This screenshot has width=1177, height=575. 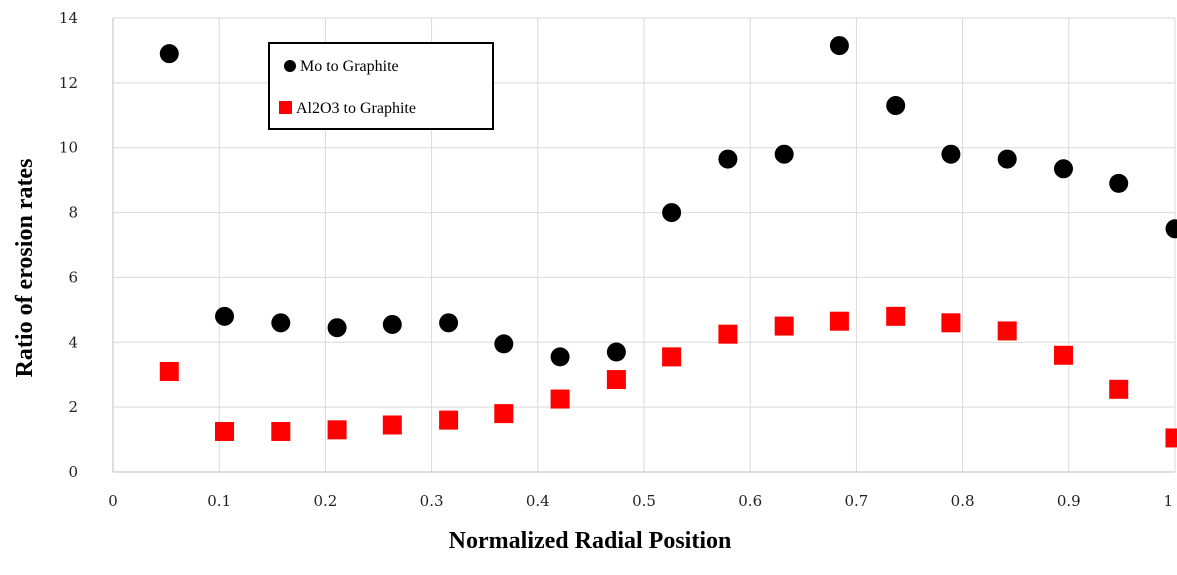 What do you see at coordinates (290, 66) in the screenshot?
I see `legend-marker-mo` at bounding box center [290, 66].